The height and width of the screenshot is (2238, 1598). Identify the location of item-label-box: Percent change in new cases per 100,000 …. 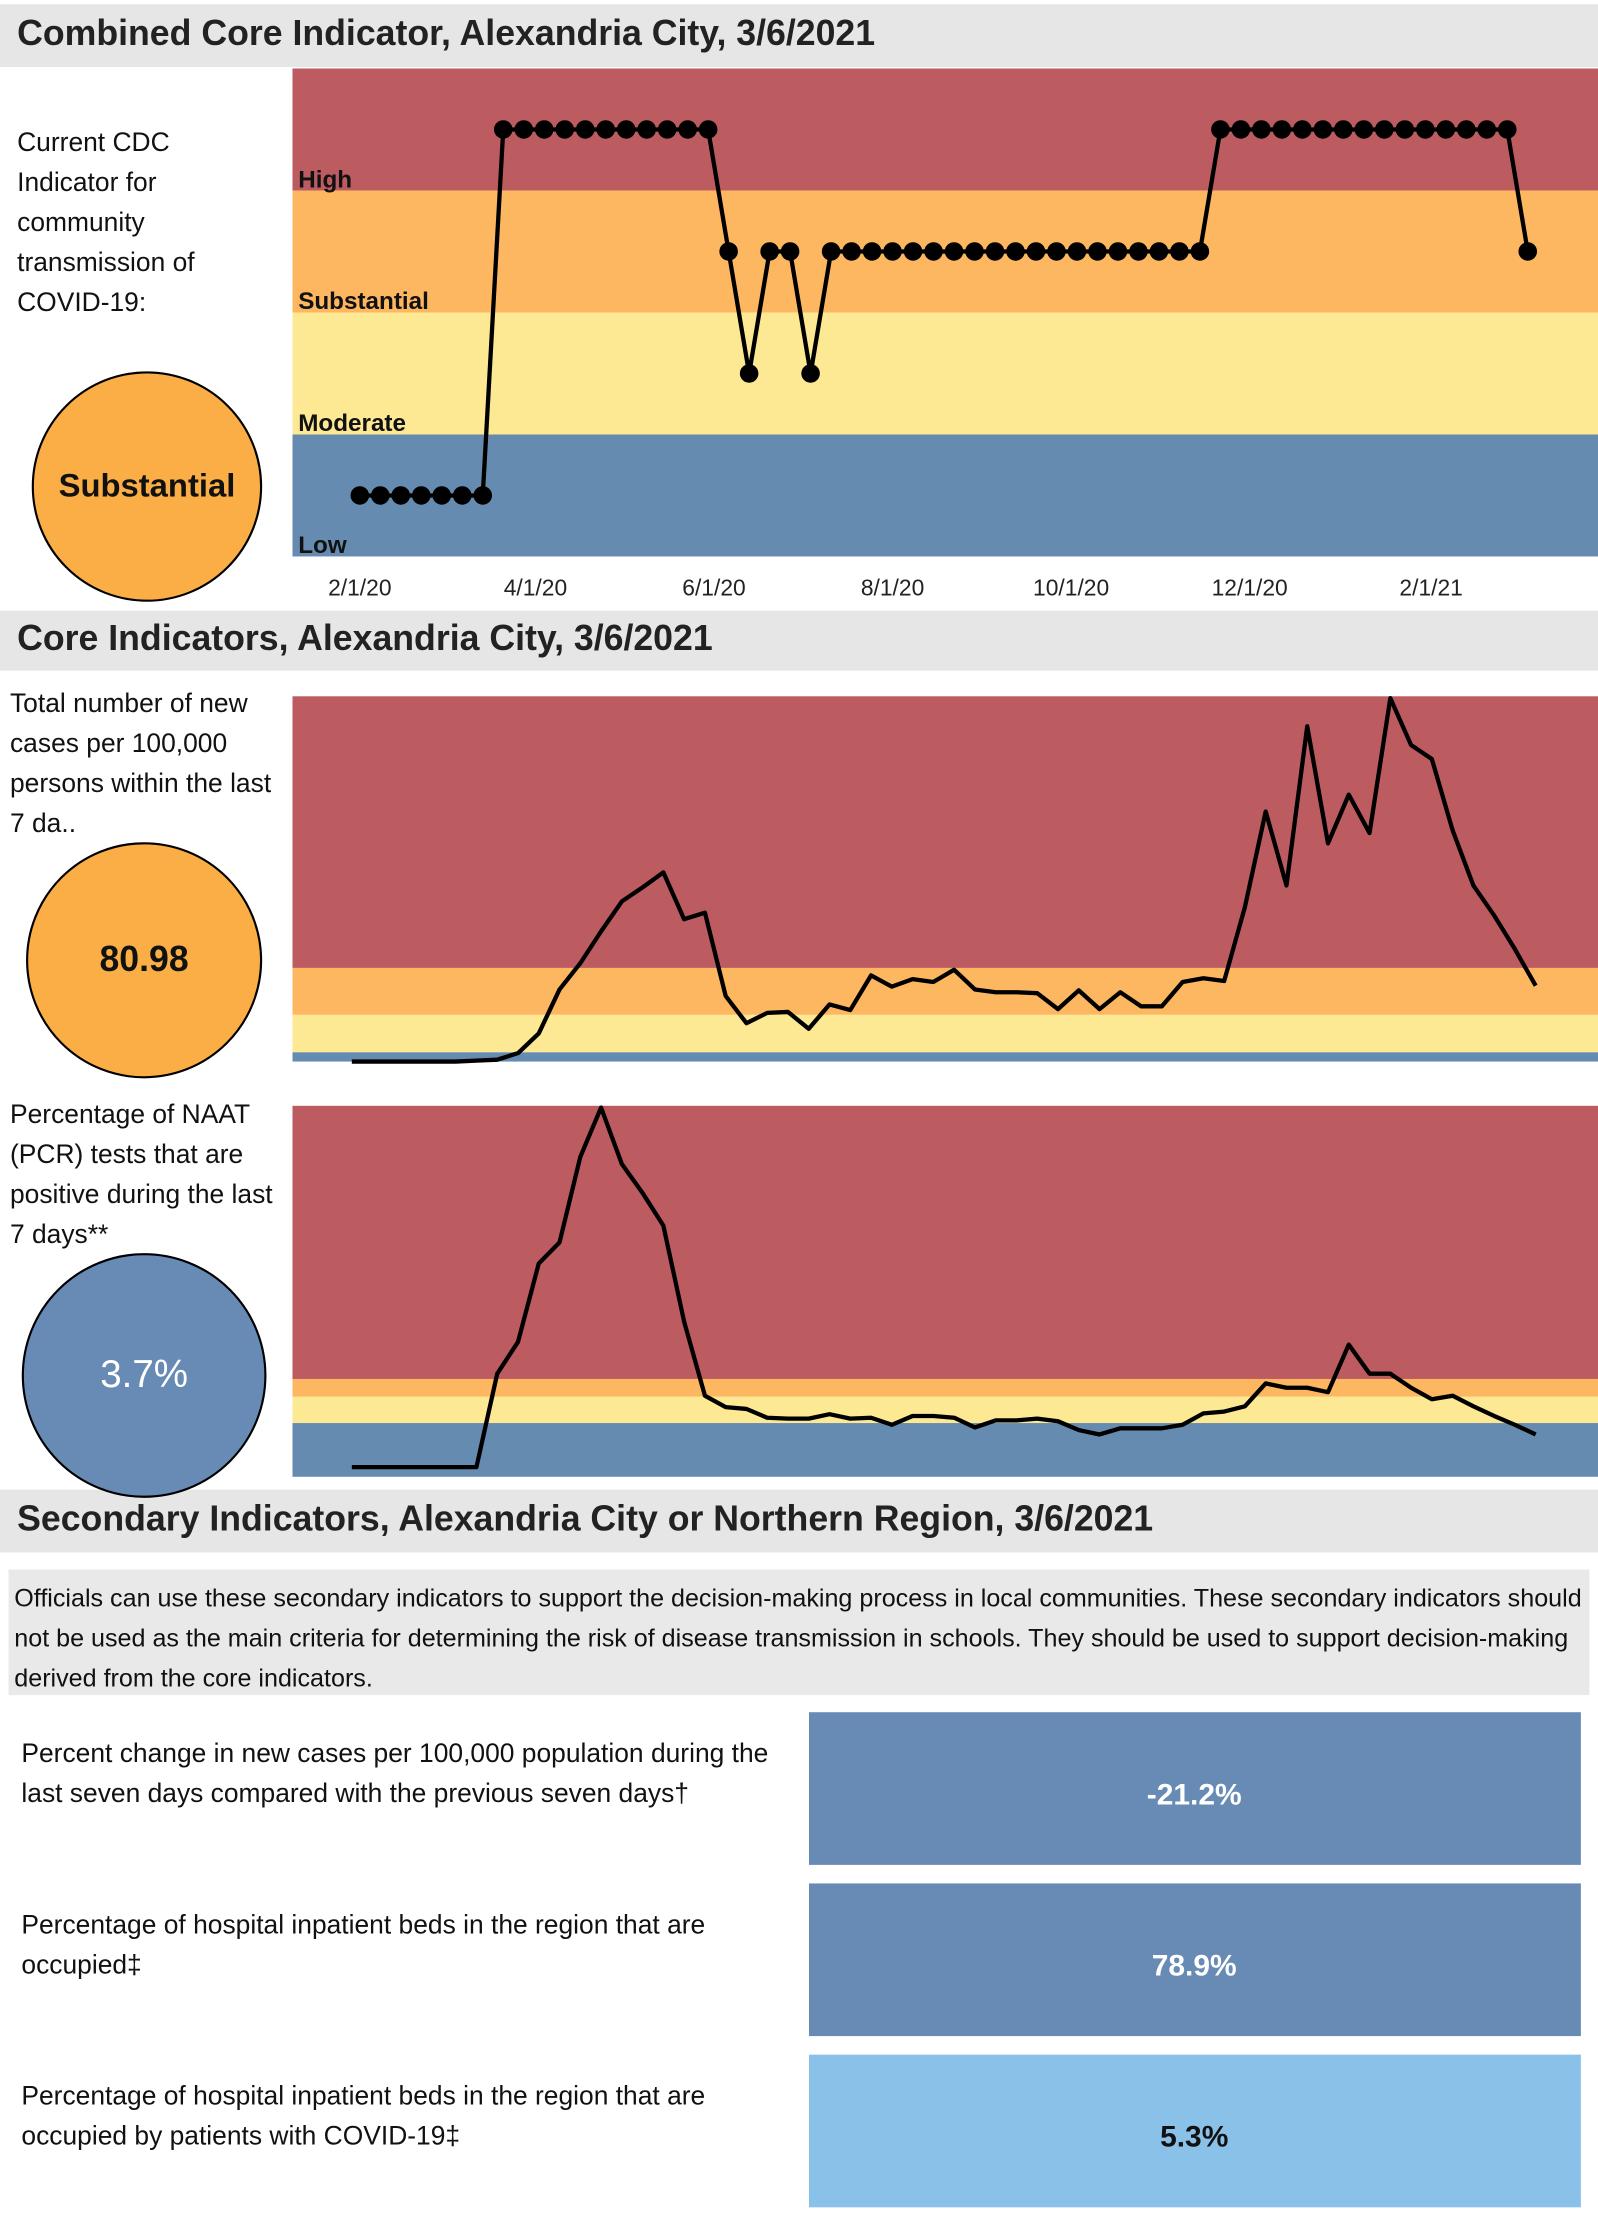
(395, 1772).